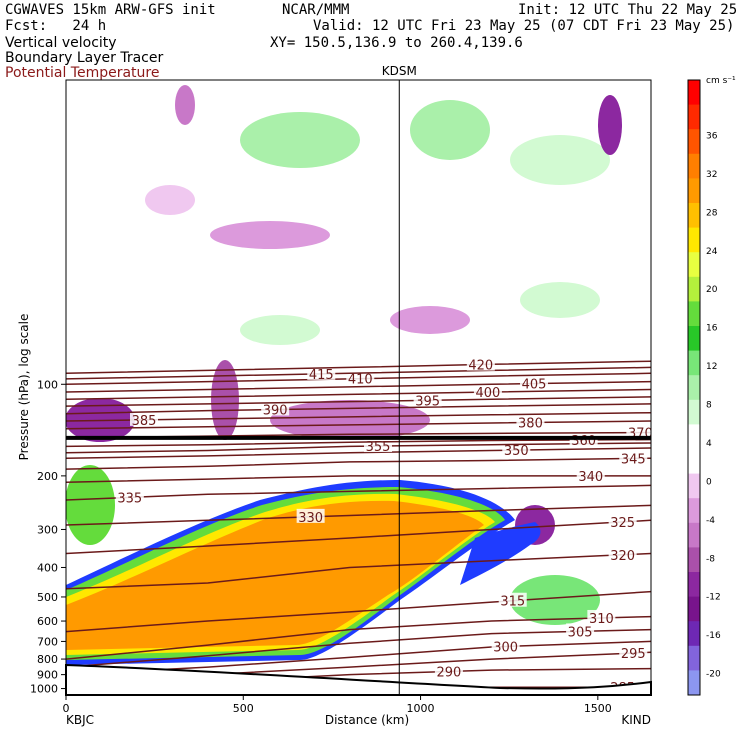  What do you see at coordinates (47, 384) in the screenshot?
I see `y-tick-label: 100` at bounding box center [47, 384].